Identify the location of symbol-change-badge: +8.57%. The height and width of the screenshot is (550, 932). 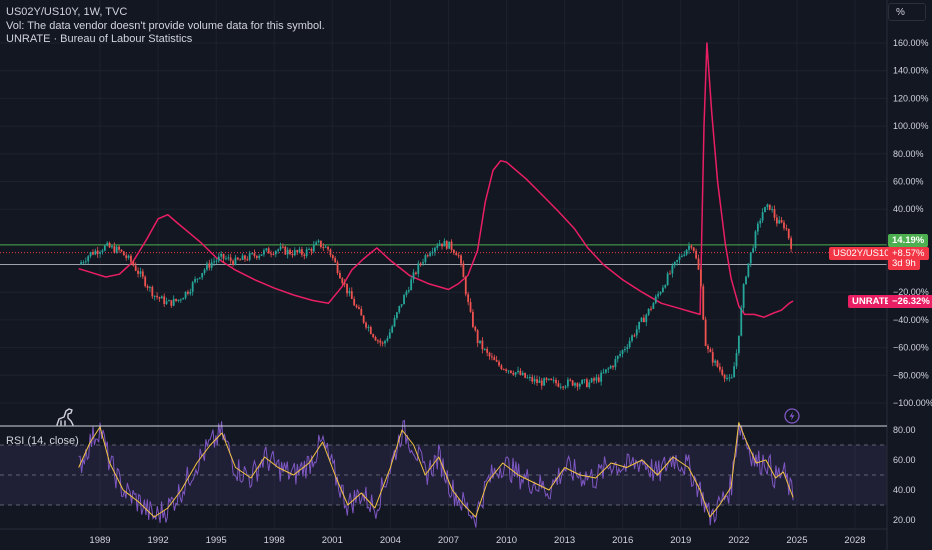
(908, 253).